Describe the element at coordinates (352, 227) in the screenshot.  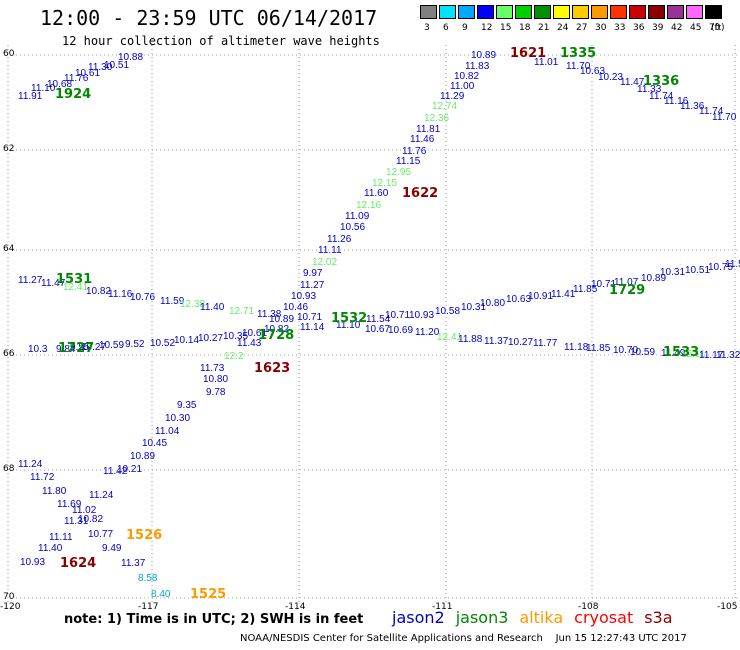
I see `wave-height-value: 10.56` at that location.